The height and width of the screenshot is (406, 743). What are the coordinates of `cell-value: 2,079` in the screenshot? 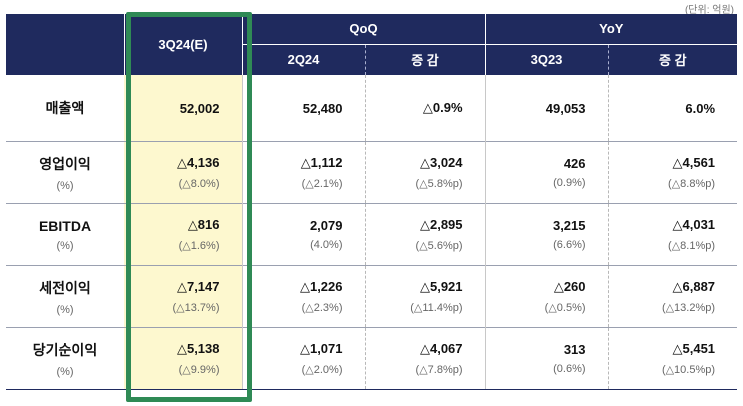 It's located at (326, 225).